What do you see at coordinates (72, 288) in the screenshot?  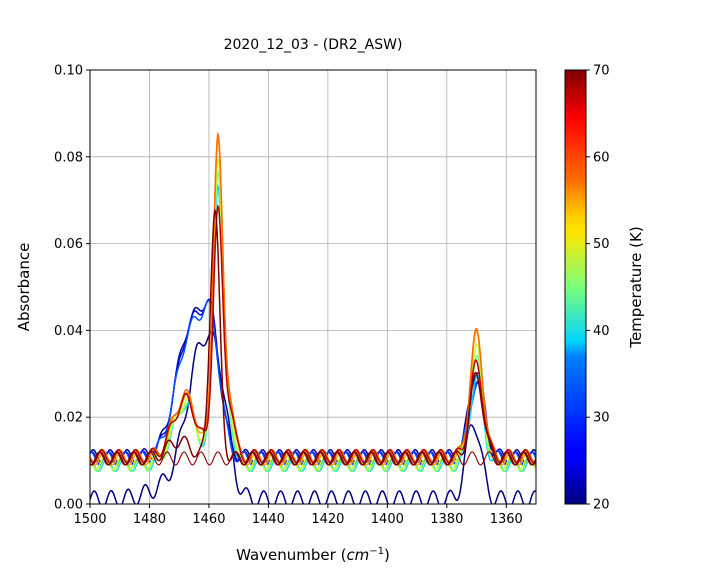 I see `y-axis-ticks: 0.00 0.02 0.04 0.06 0.08 0.10` at bounding box center [72, 288].